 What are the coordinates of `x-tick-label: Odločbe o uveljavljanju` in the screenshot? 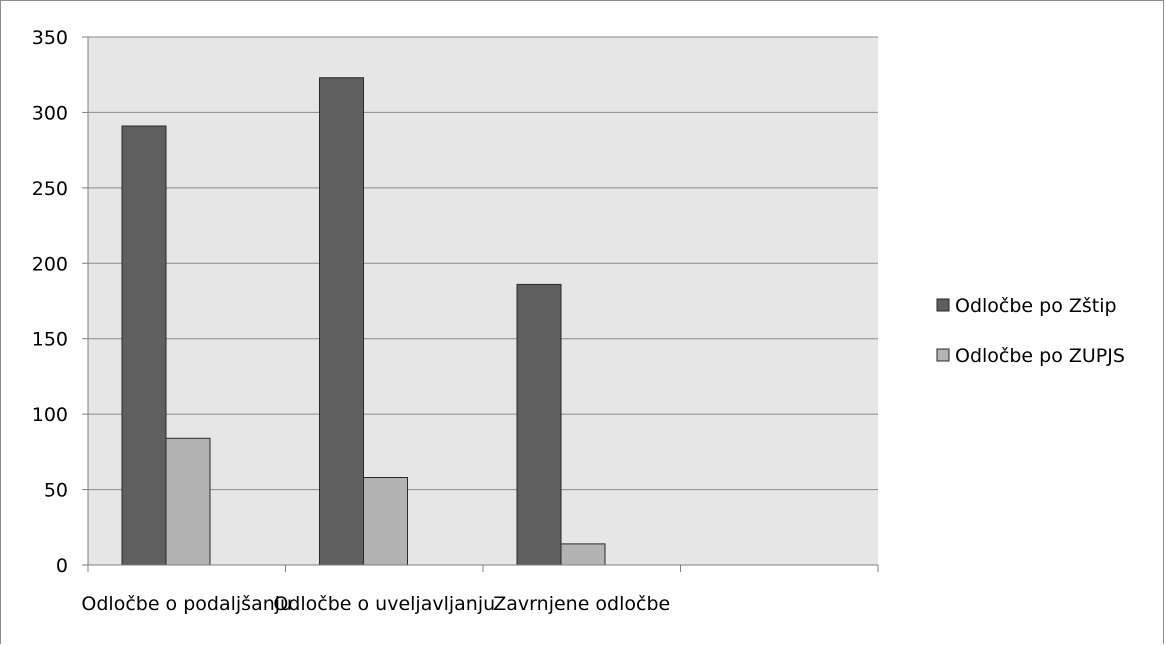 It's located at (384, 604).